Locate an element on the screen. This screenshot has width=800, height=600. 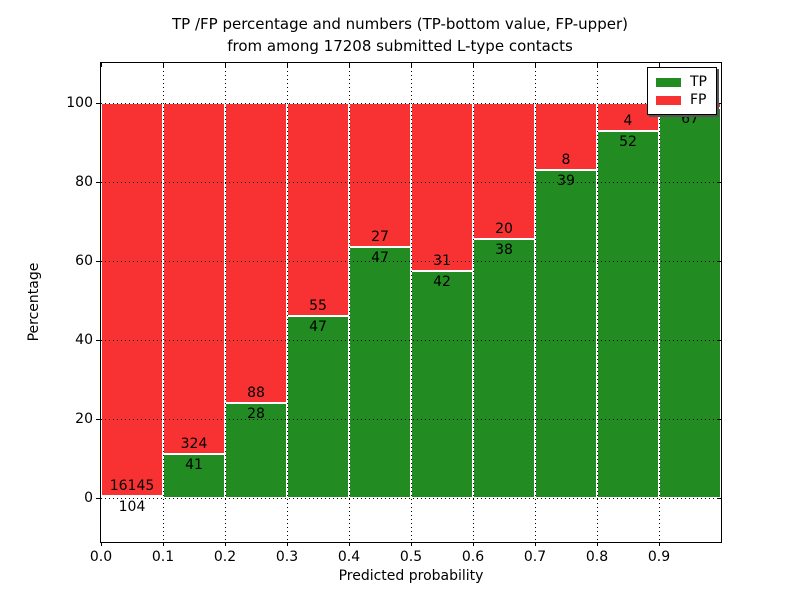
fp-count-label: 27 is located at coordinates (380, 237).